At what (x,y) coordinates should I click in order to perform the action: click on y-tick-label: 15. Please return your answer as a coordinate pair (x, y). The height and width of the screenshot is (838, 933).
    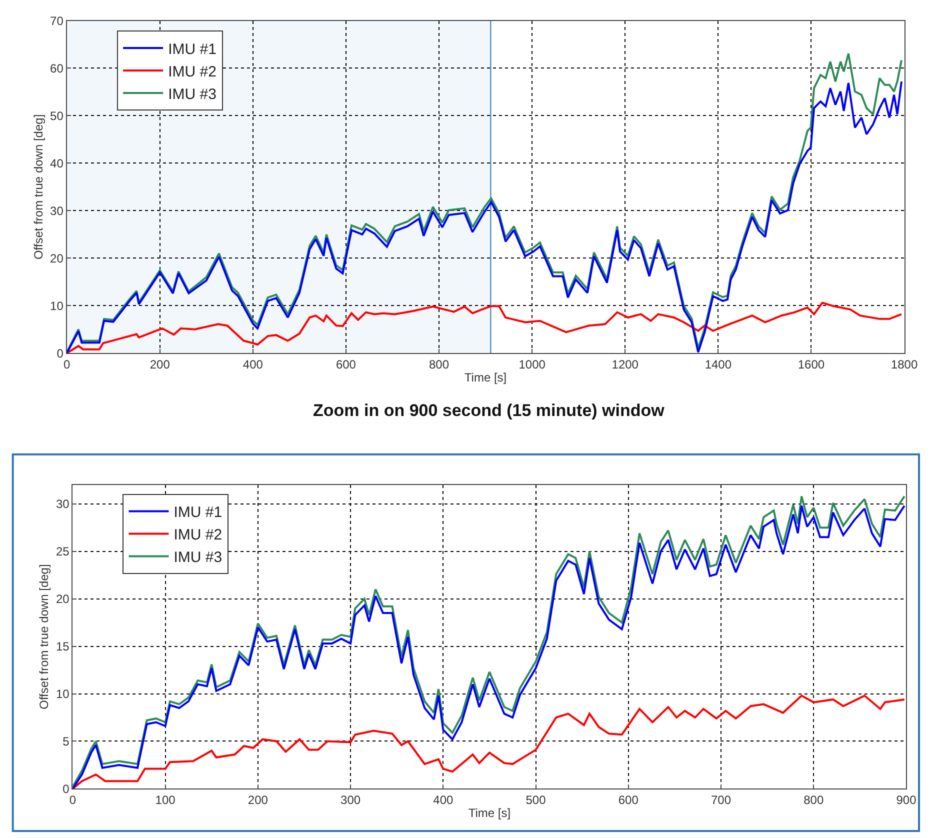
    Looking at the image, I should click on (63, 646).